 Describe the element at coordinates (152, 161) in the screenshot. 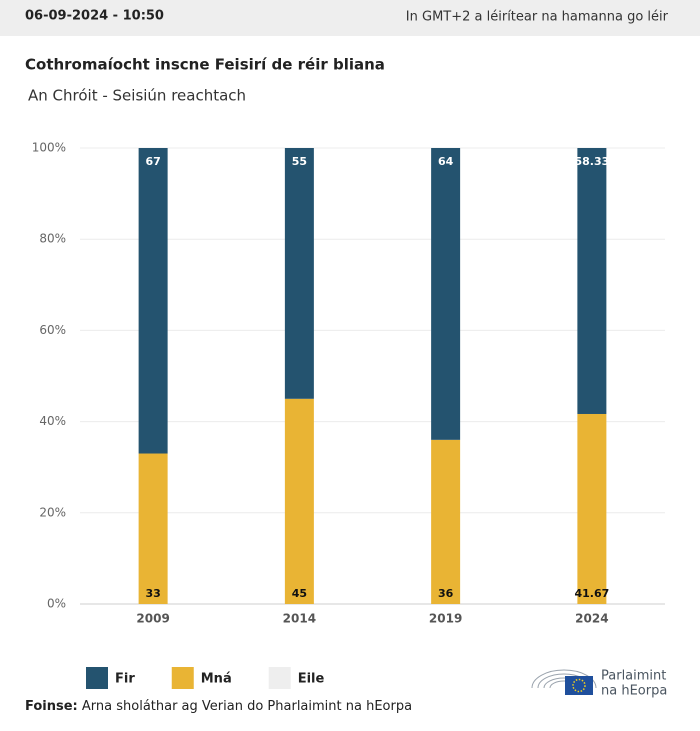

I see `data-label: 67` at that location.